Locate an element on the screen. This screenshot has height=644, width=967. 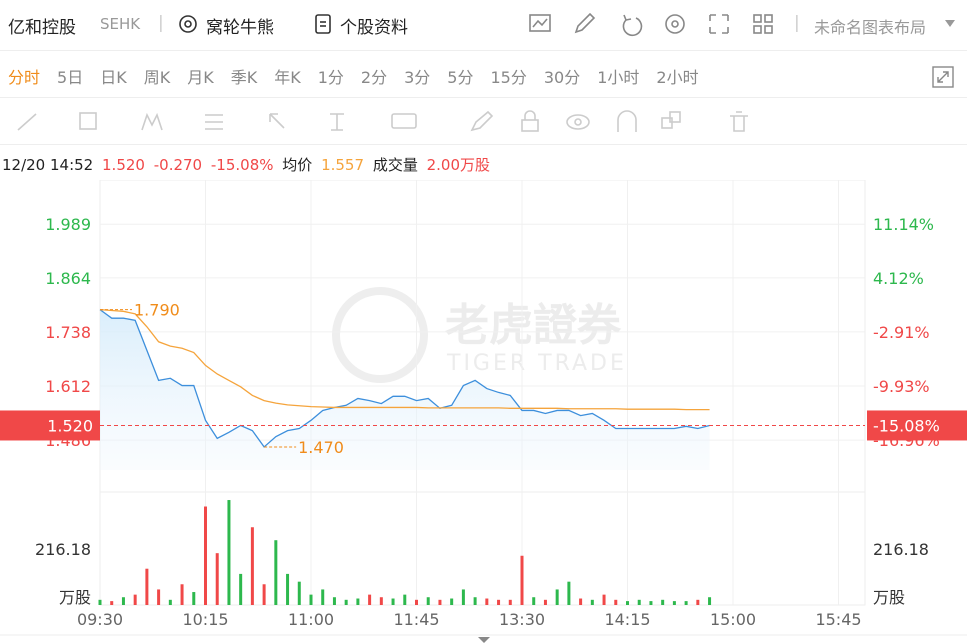
expand-icon is located at coordinates (943, 77).